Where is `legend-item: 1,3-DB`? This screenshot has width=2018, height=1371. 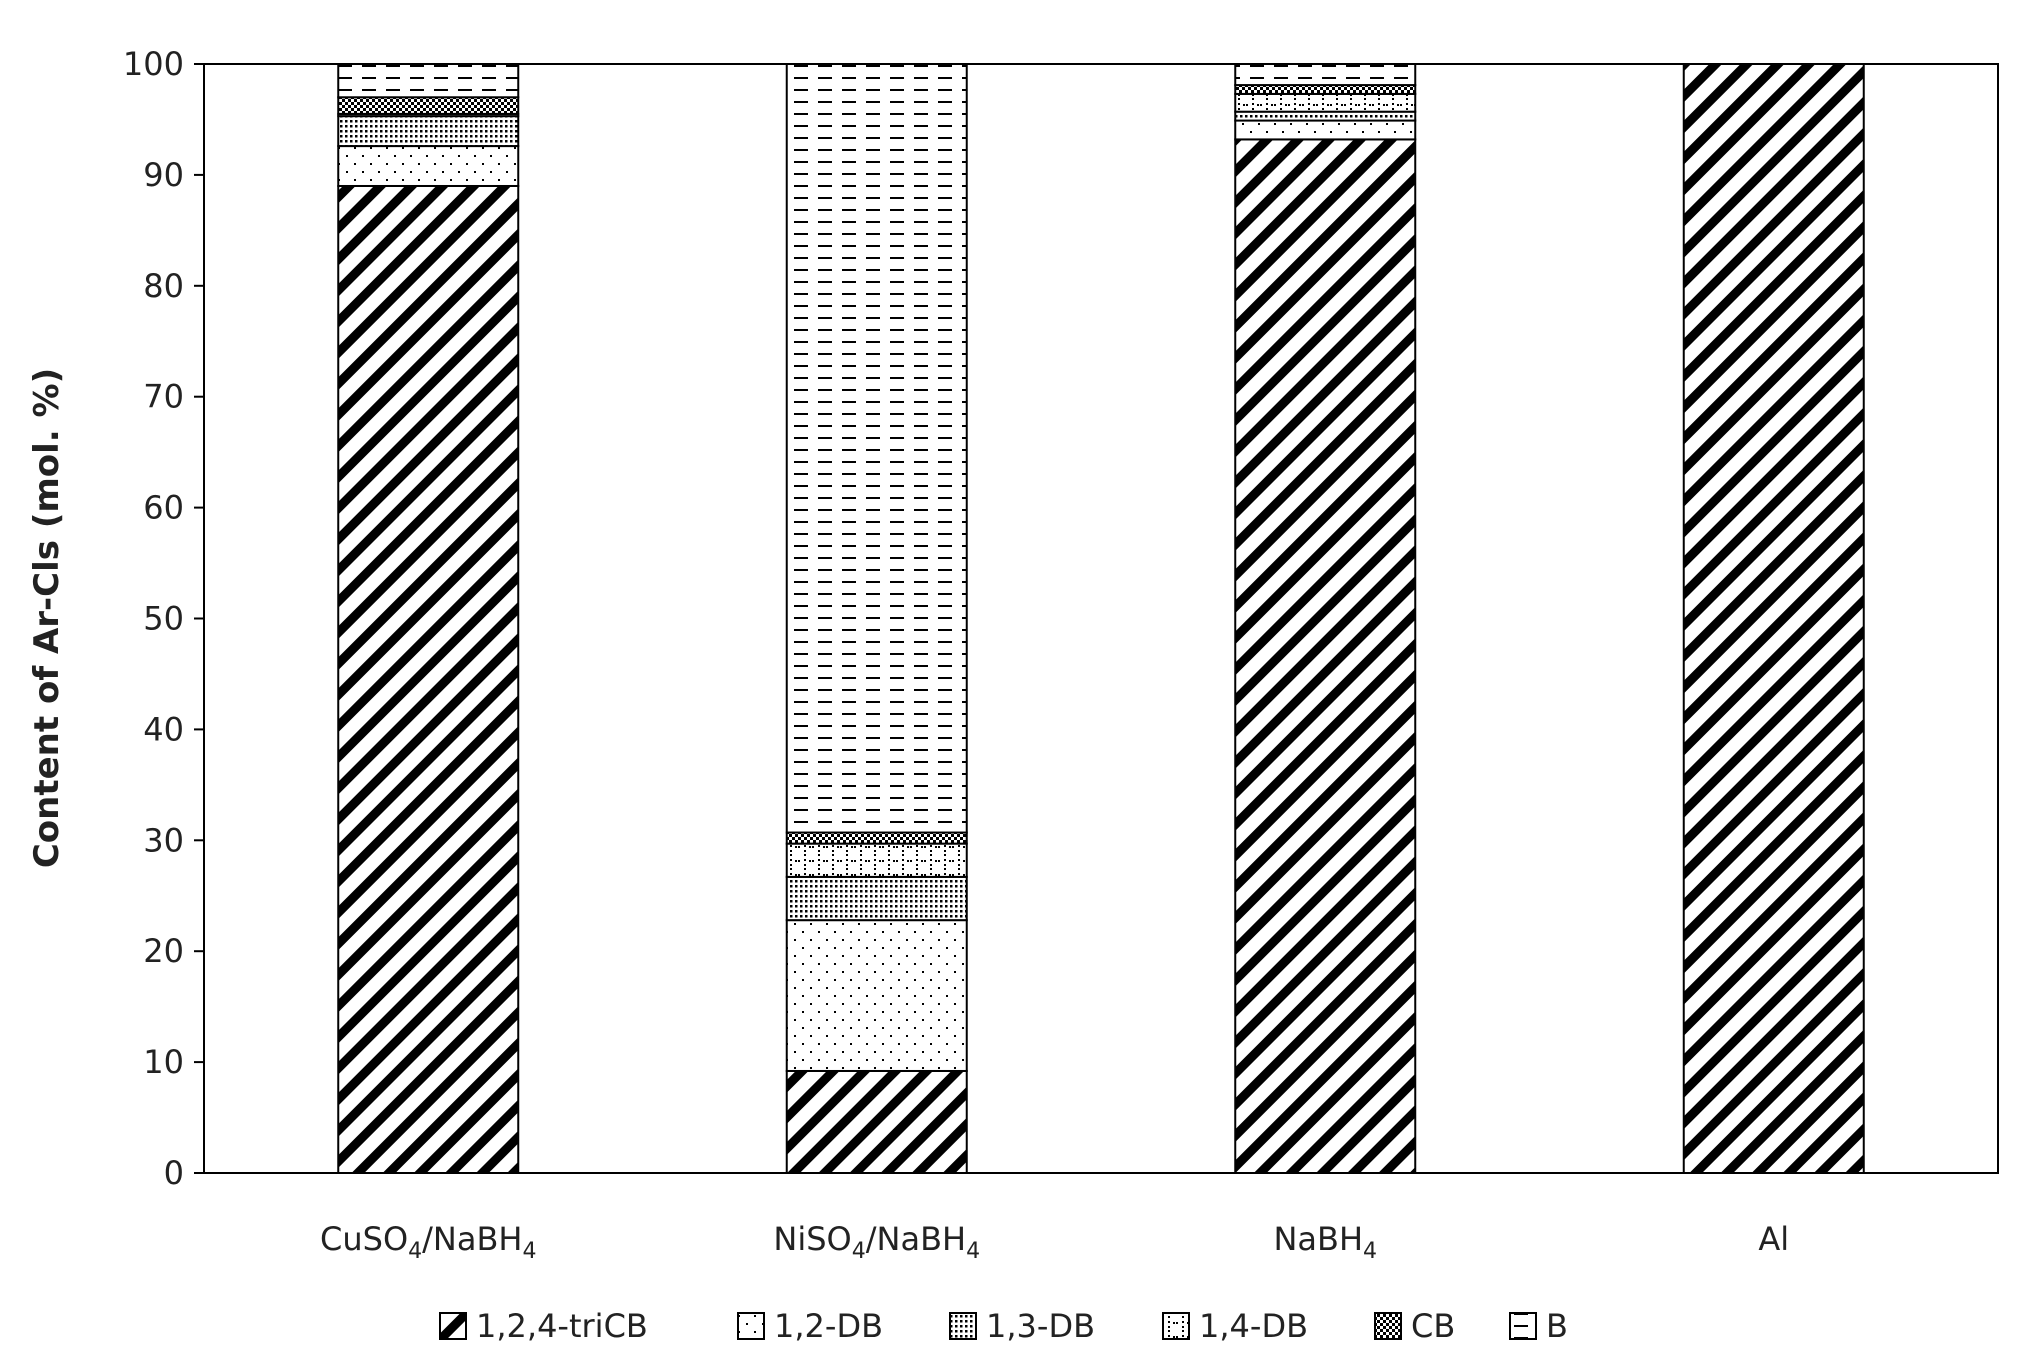 legend-item: 1,3-DB is located at coordinates (1022, 1326).